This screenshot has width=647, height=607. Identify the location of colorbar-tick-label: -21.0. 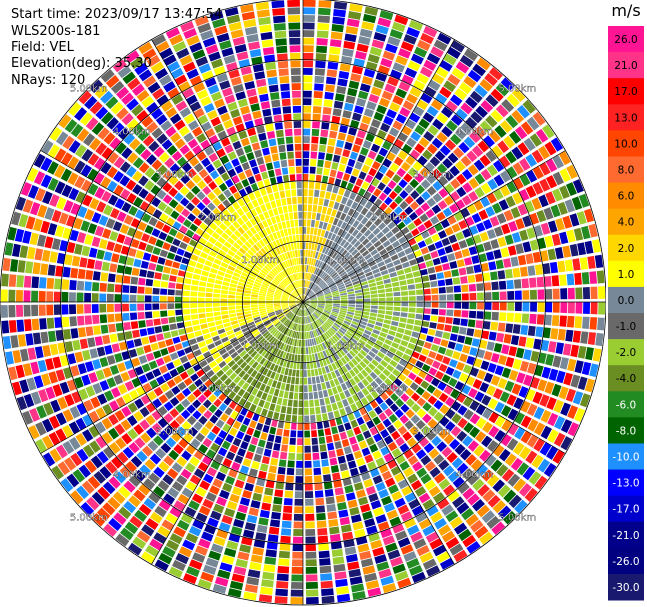
(625, 536).